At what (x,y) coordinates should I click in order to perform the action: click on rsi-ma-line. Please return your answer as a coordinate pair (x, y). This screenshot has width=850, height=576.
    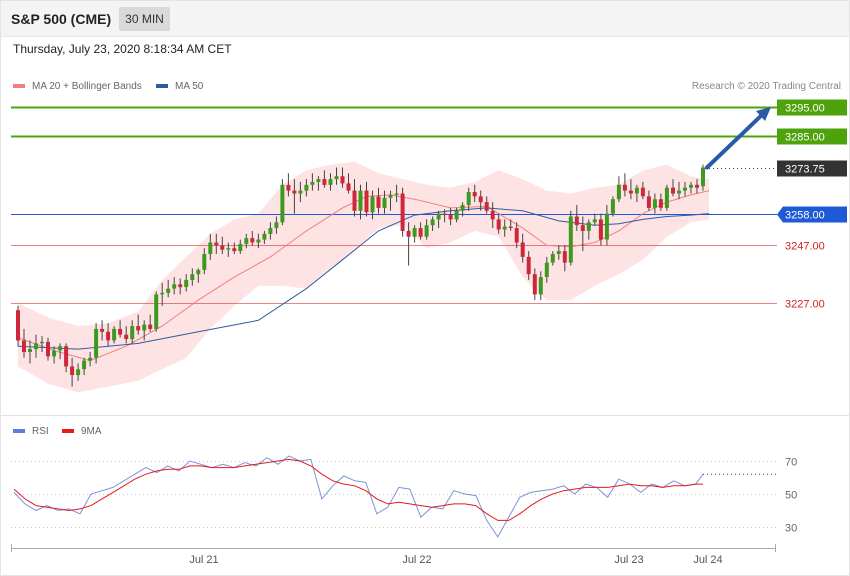
    Looking at the image, I should click on (358, 489).